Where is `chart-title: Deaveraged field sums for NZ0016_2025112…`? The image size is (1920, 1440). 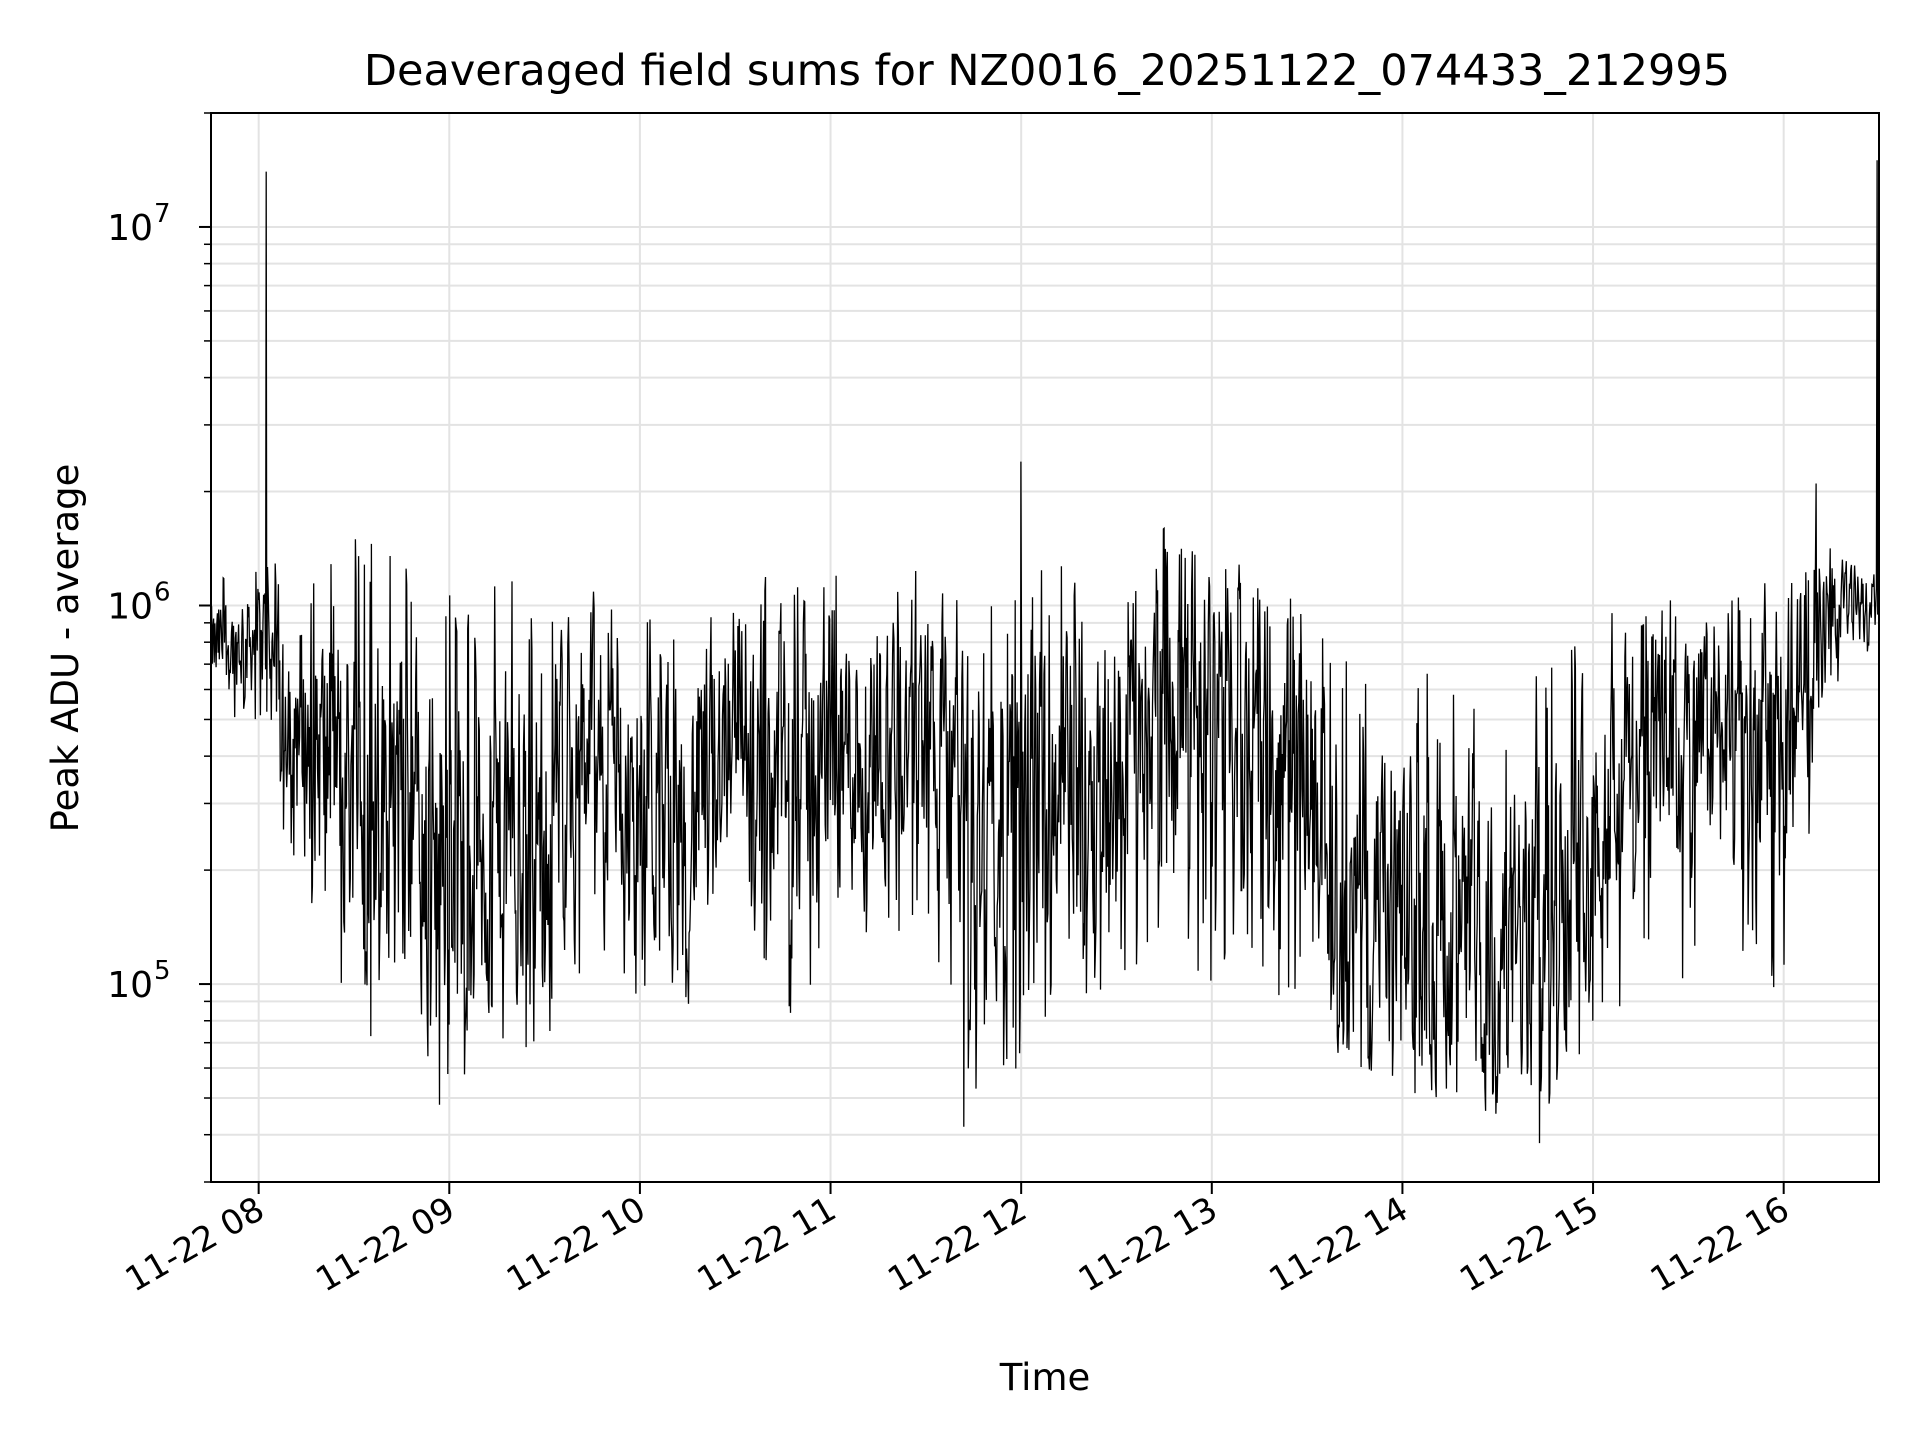 chart-title: Deaveraged field sums for NZ0016_2025112… is located at coordinates (1047, 71).